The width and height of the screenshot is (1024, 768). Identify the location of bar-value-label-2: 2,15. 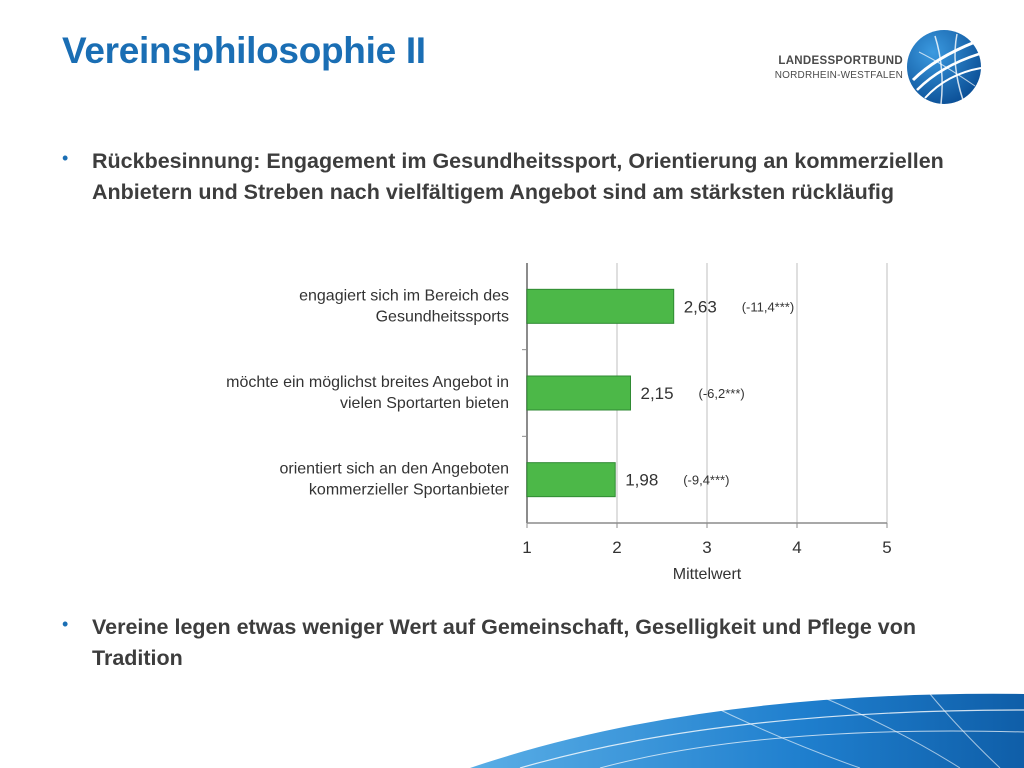
(657, 393).